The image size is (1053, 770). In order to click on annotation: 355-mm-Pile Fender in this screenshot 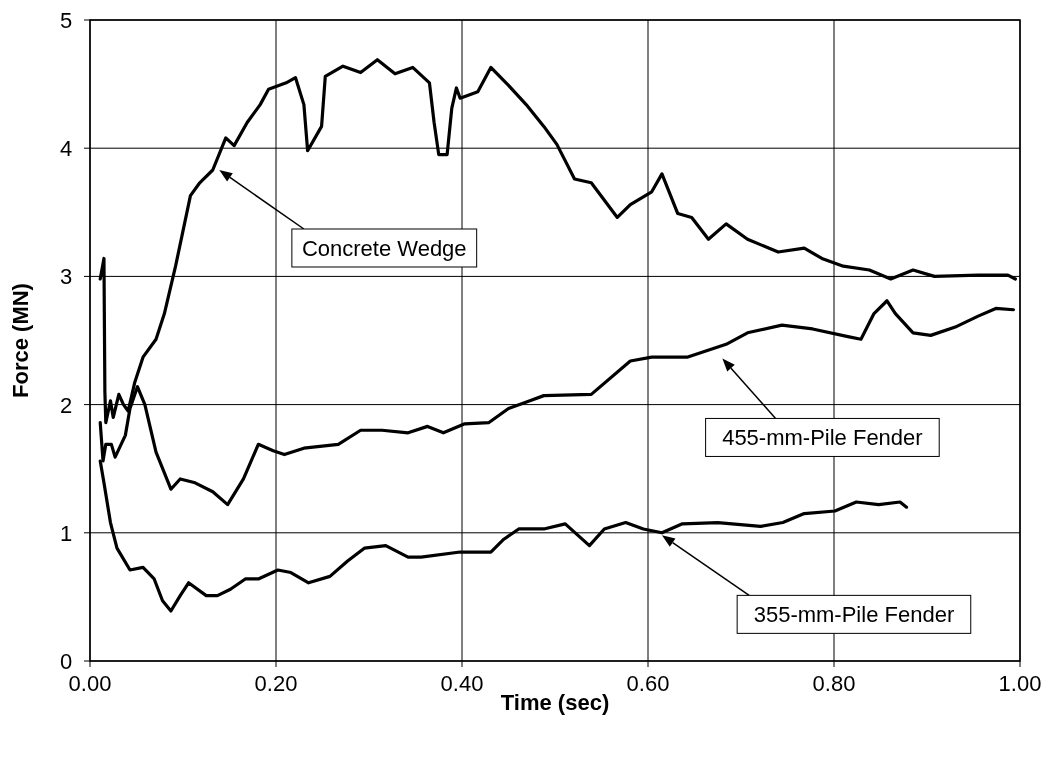, I will do `click(854, 615)`.